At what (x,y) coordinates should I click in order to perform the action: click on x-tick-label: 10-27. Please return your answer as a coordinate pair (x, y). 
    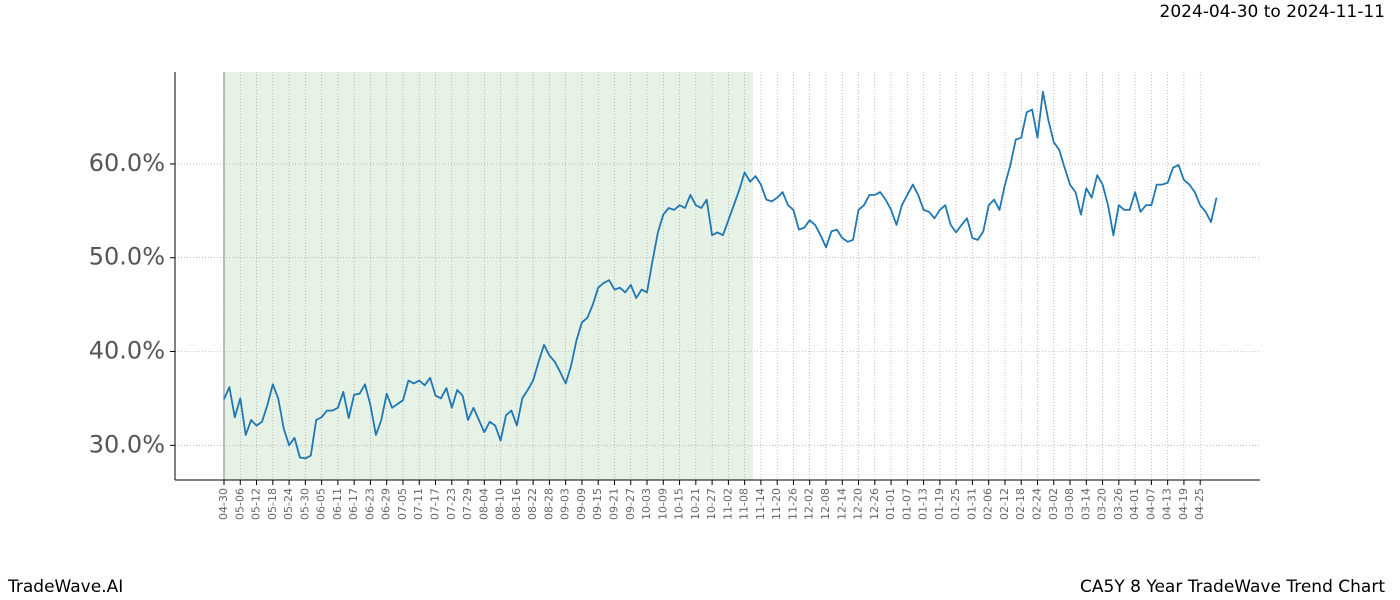
    Looking at the image, I should click on (711, 504).